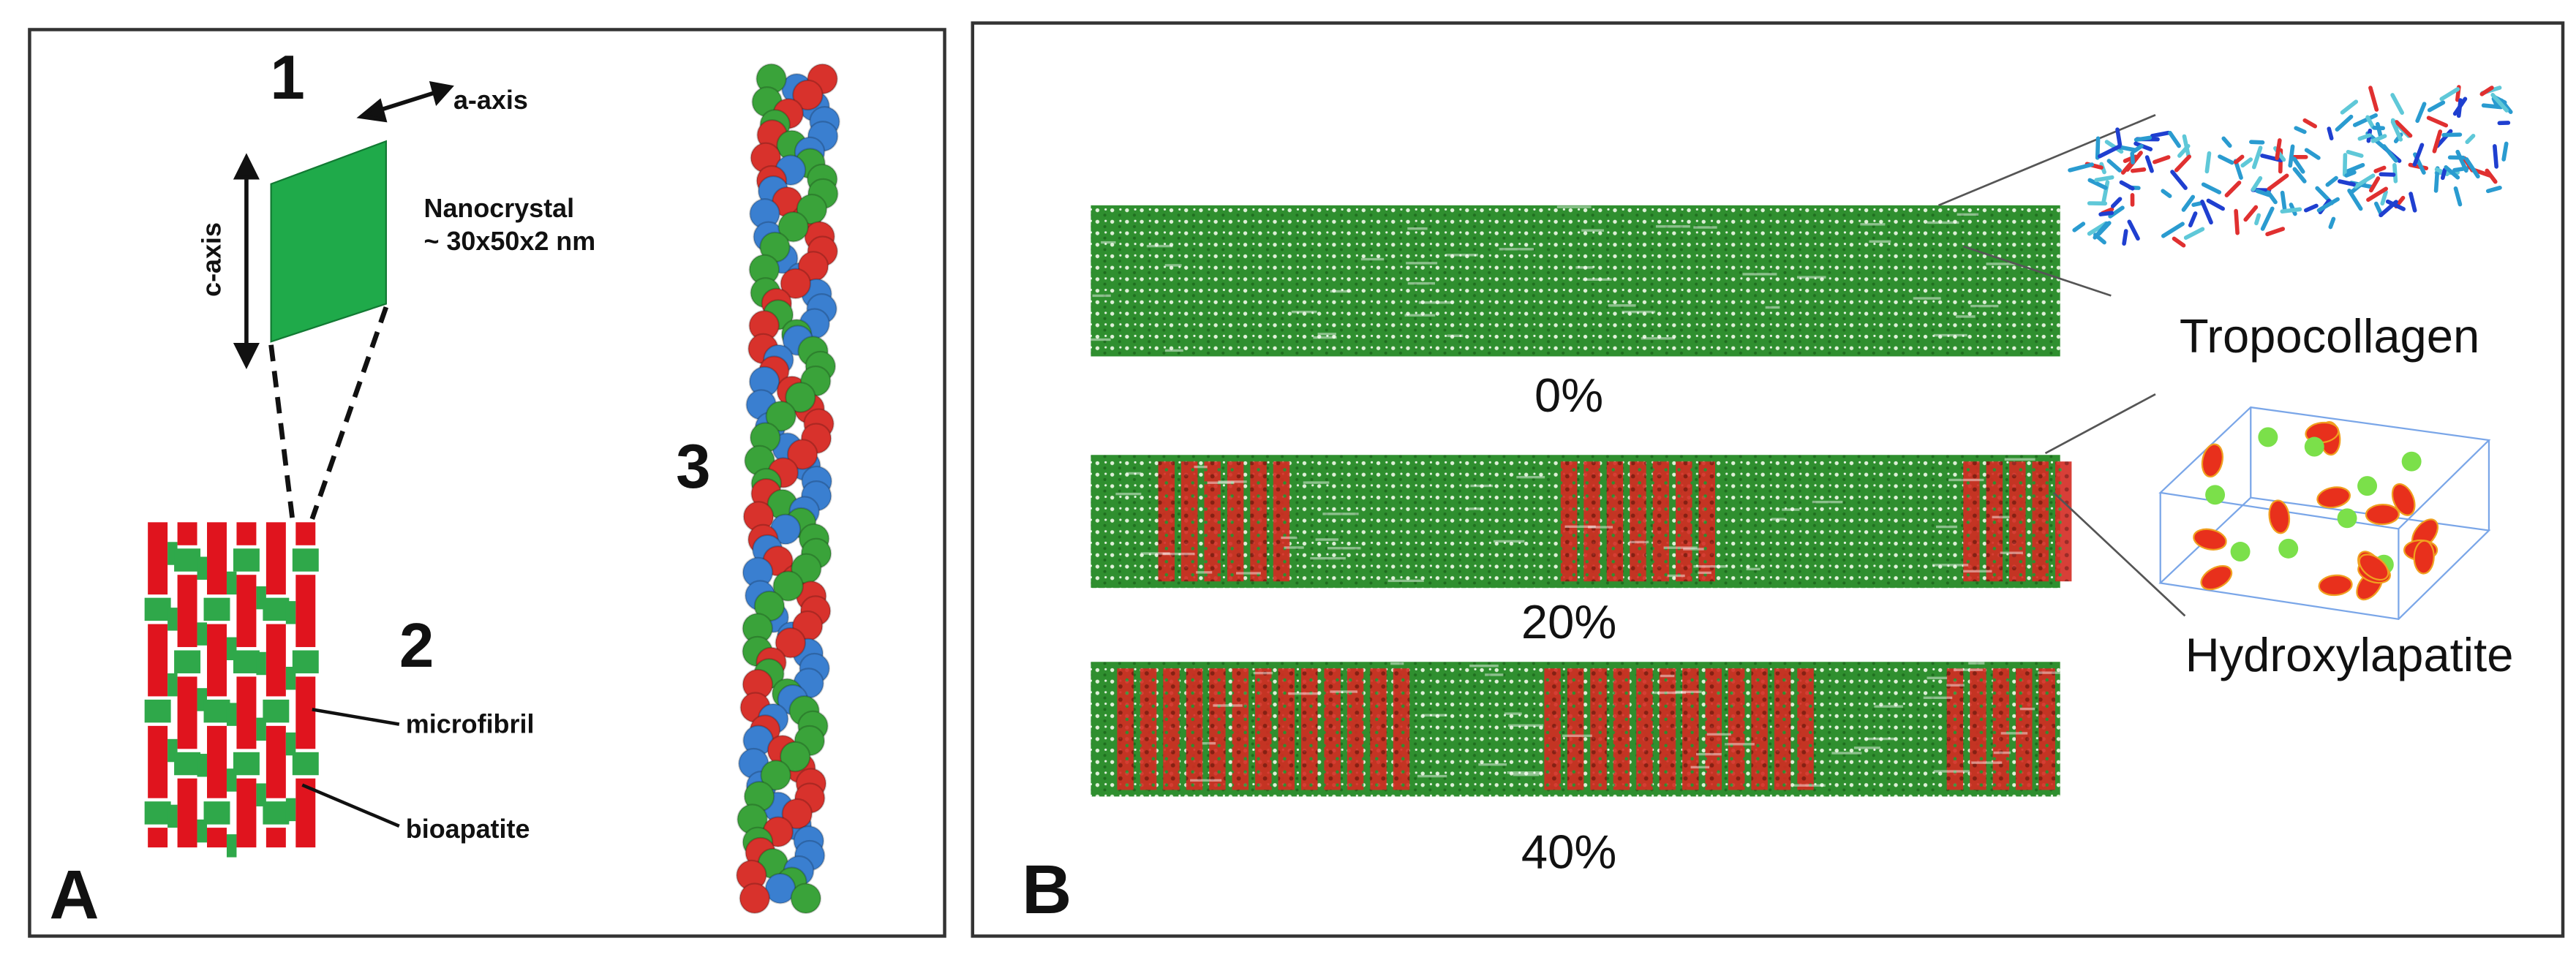 This screenshot has height=968, width=2576. I want to click on collagen-segment, so click(158, 761).